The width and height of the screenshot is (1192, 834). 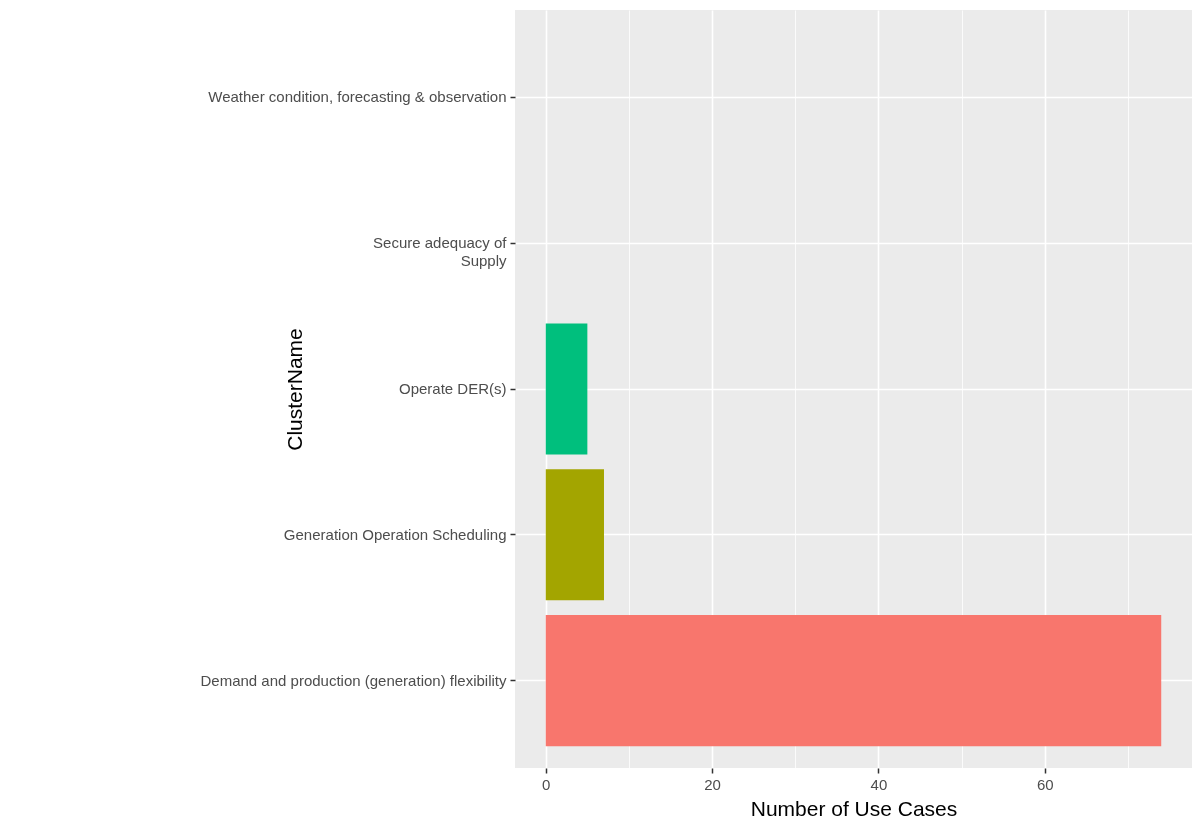 What do you see at coordinates (879, 784) in the screenshot?
I see `x-tick-label: 40` at bounding box center [879, 784].